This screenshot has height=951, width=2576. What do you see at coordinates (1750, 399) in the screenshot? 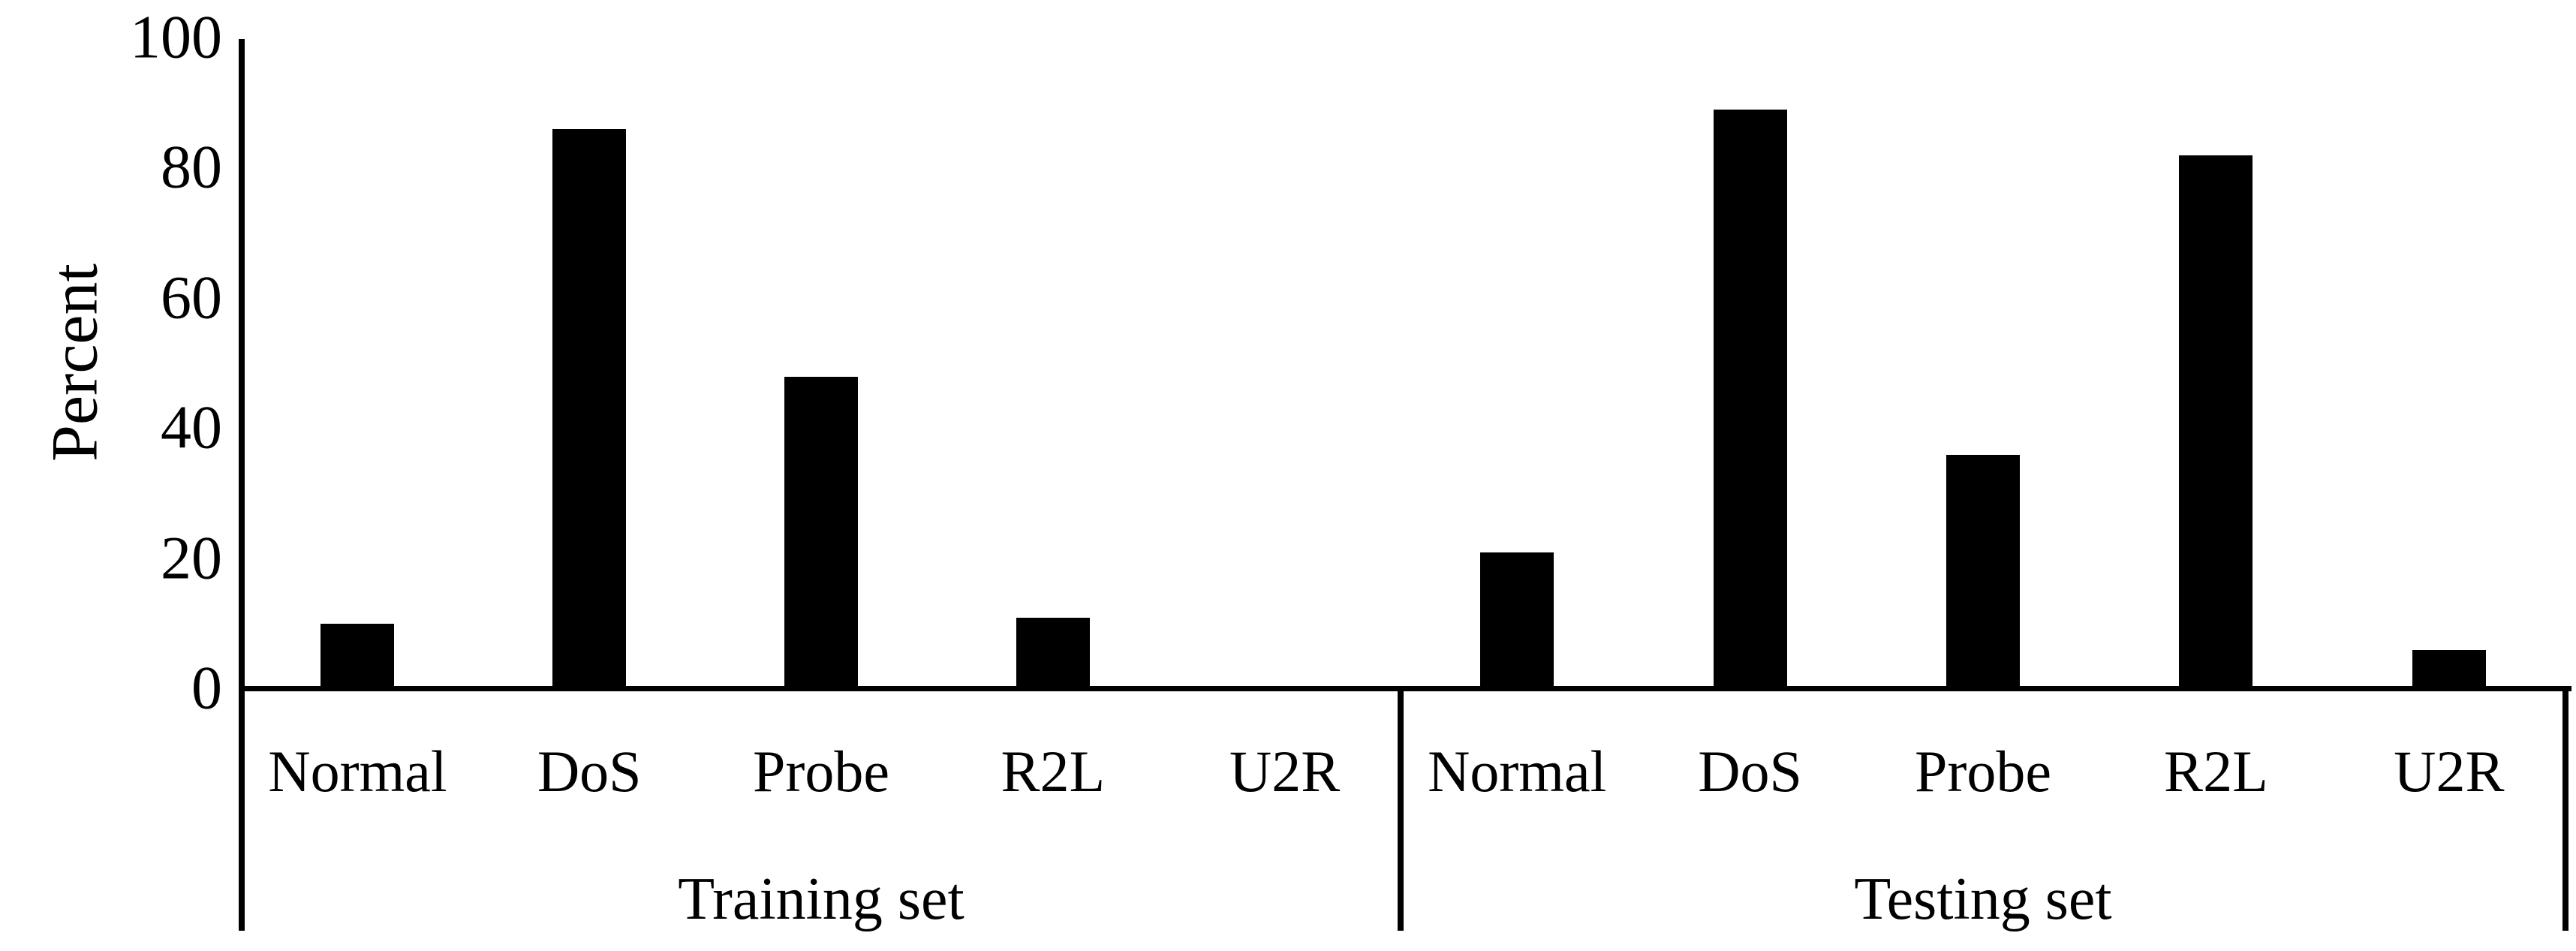
I see `bar-testing-set-dos` at bounding box center [1750, 399].